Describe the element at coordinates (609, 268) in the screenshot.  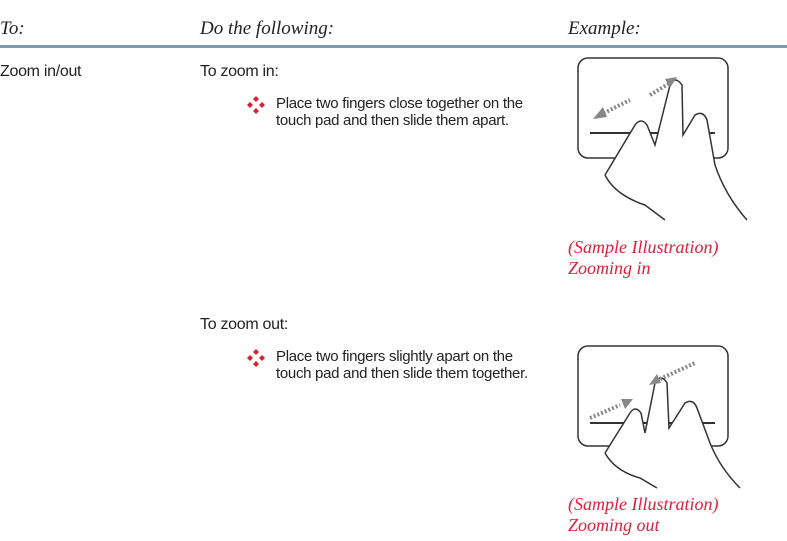
I see `caption: Zooming in` at that location.